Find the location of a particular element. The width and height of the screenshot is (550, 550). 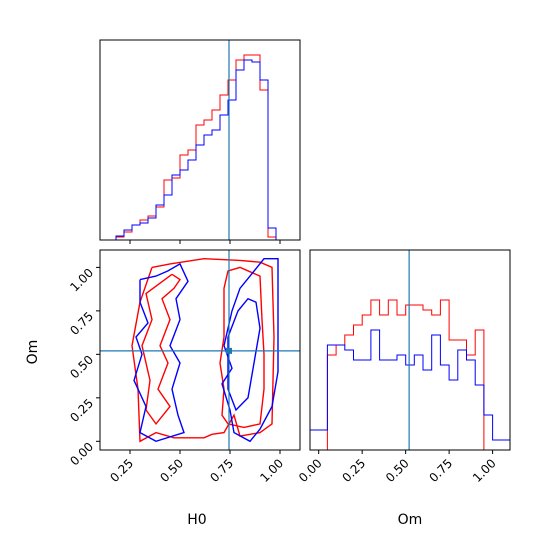

h0-tick-label: 0.25 is located at coordinates (121, 470).